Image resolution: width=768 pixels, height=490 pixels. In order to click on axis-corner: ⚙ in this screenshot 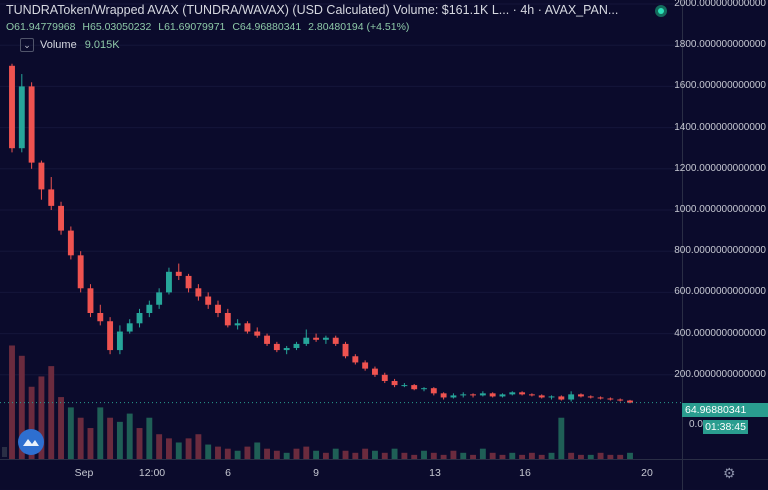, I will do `click(725, 474)`.